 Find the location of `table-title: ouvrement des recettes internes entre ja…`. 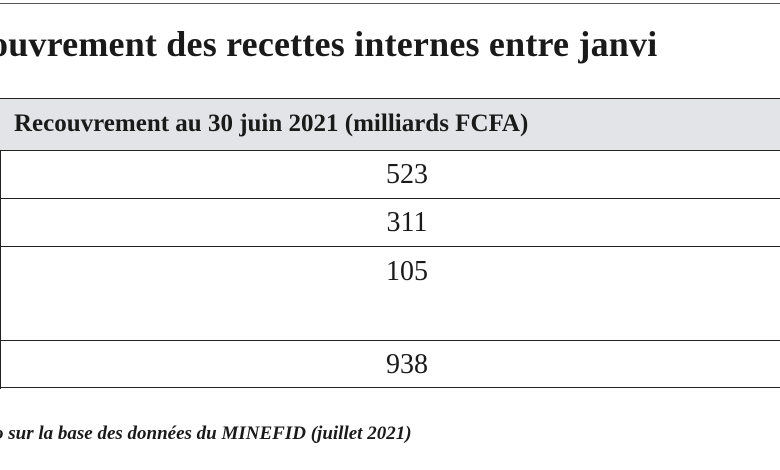

table-title: ouvrement des recettes internes entre ja… is located at coordinates (329, 44).